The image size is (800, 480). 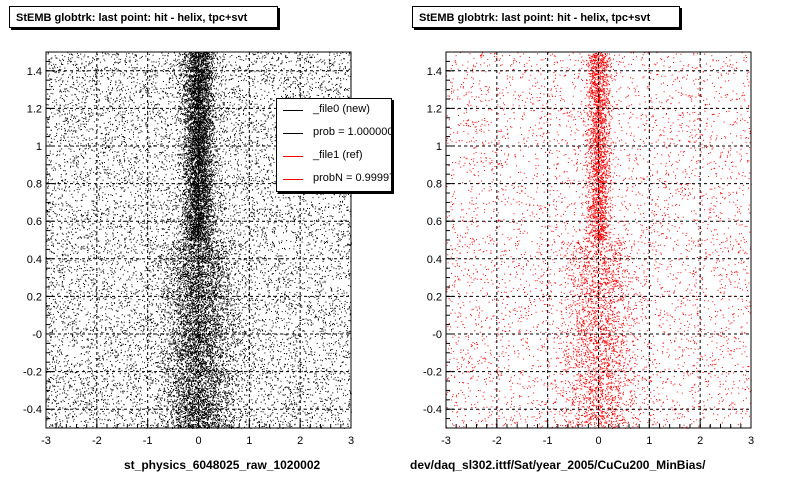 What do you see at coordinates (341, 109) in the screenshot?
I see `legend-label-file0: _file0 (new)` at bounding box center [341, 109].